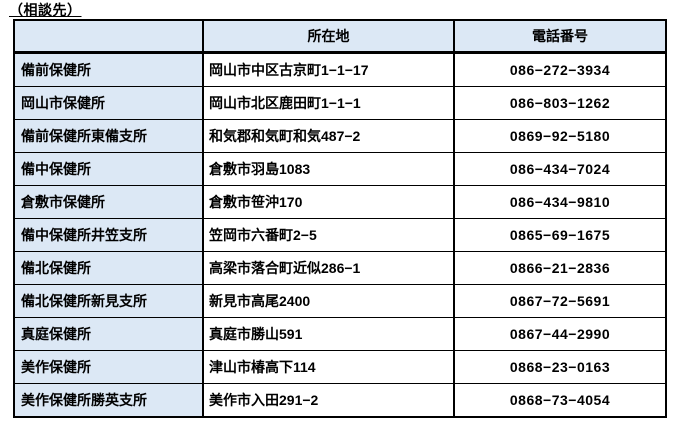 The width and height of the screenshot is (678, 439). What do you see at coordinates (328, 103) in the screenshot?
I see `address-cell: 岡山市北区鹿田町1−1−1` at bounding box center [328, 103].